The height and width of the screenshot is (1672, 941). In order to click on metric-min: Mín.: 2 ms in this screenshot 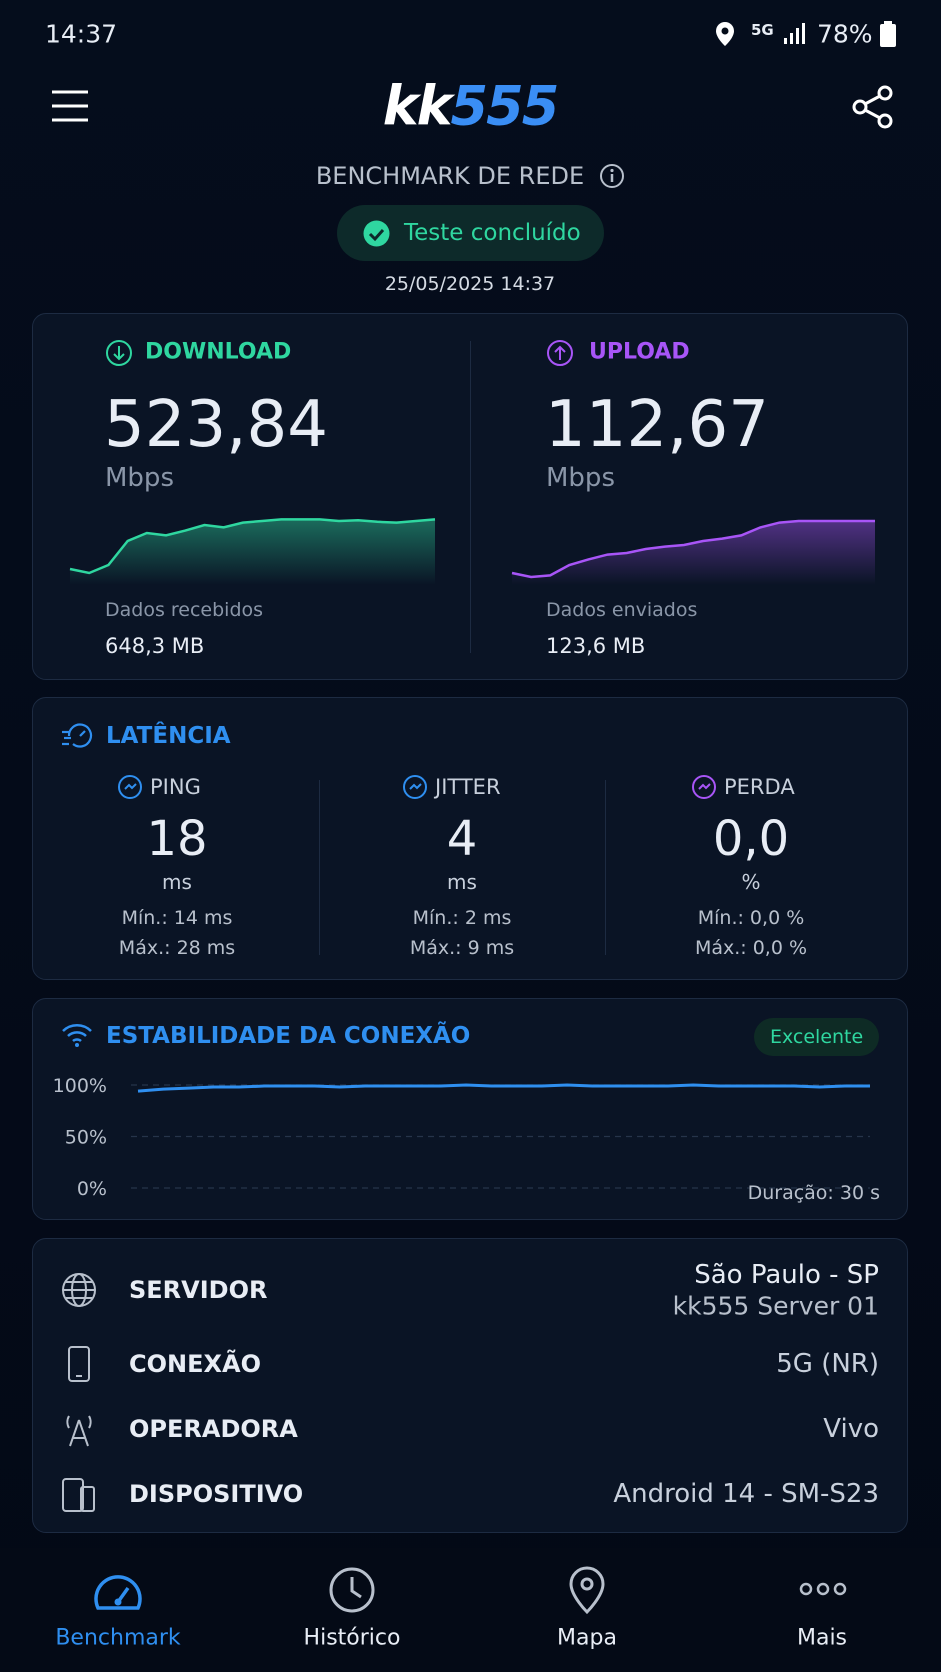, I will do `click(462, 918)`.